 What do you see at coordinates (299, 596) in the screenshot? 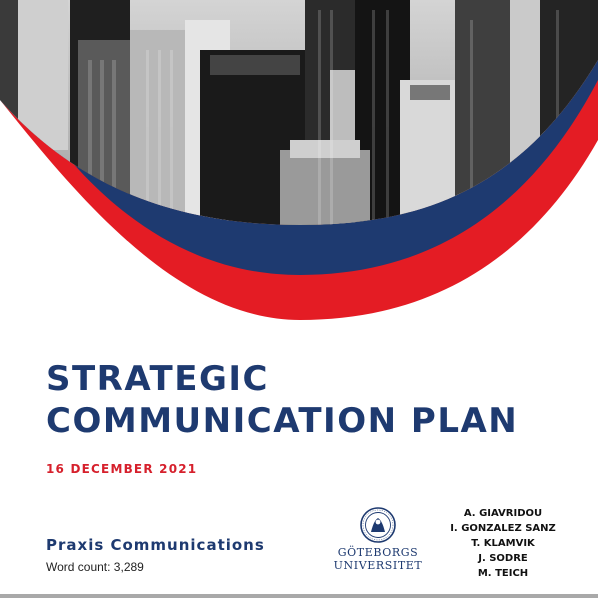
I see `bottom-strip` at bounding box center [299, 596].